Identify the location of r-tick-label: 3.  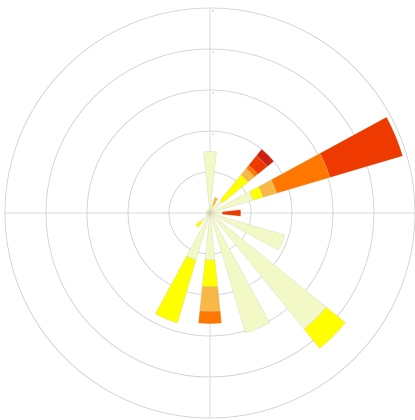
(213, 93).